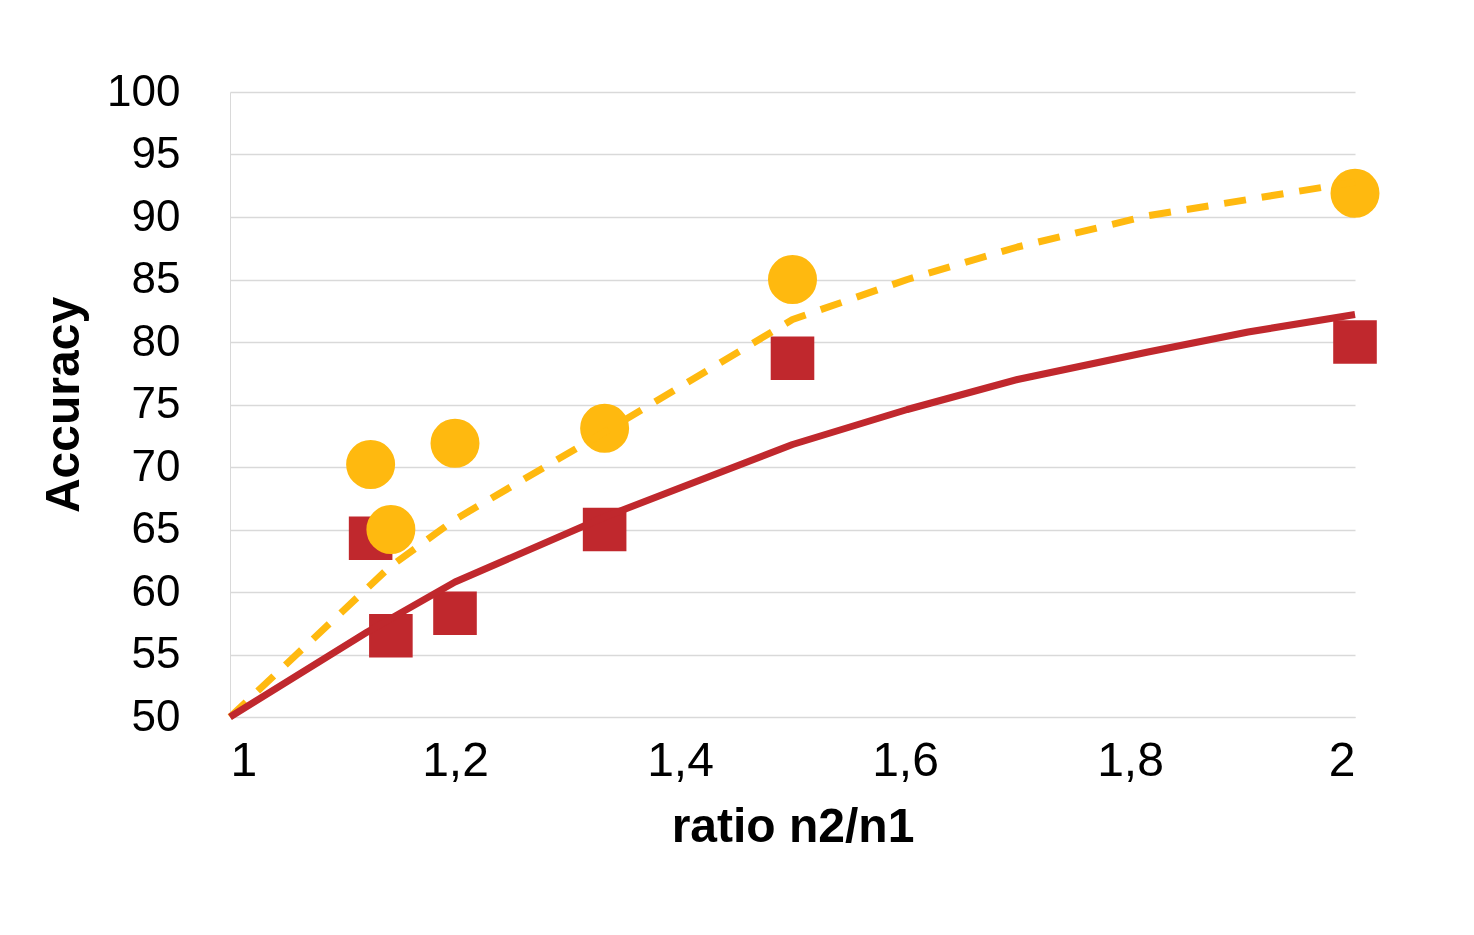 The width and height of the screenshot is (1474, 935). Describe the element at coordinates (680, 759) in the screenshot. I see `x-tick-label: 1,4` at that location.